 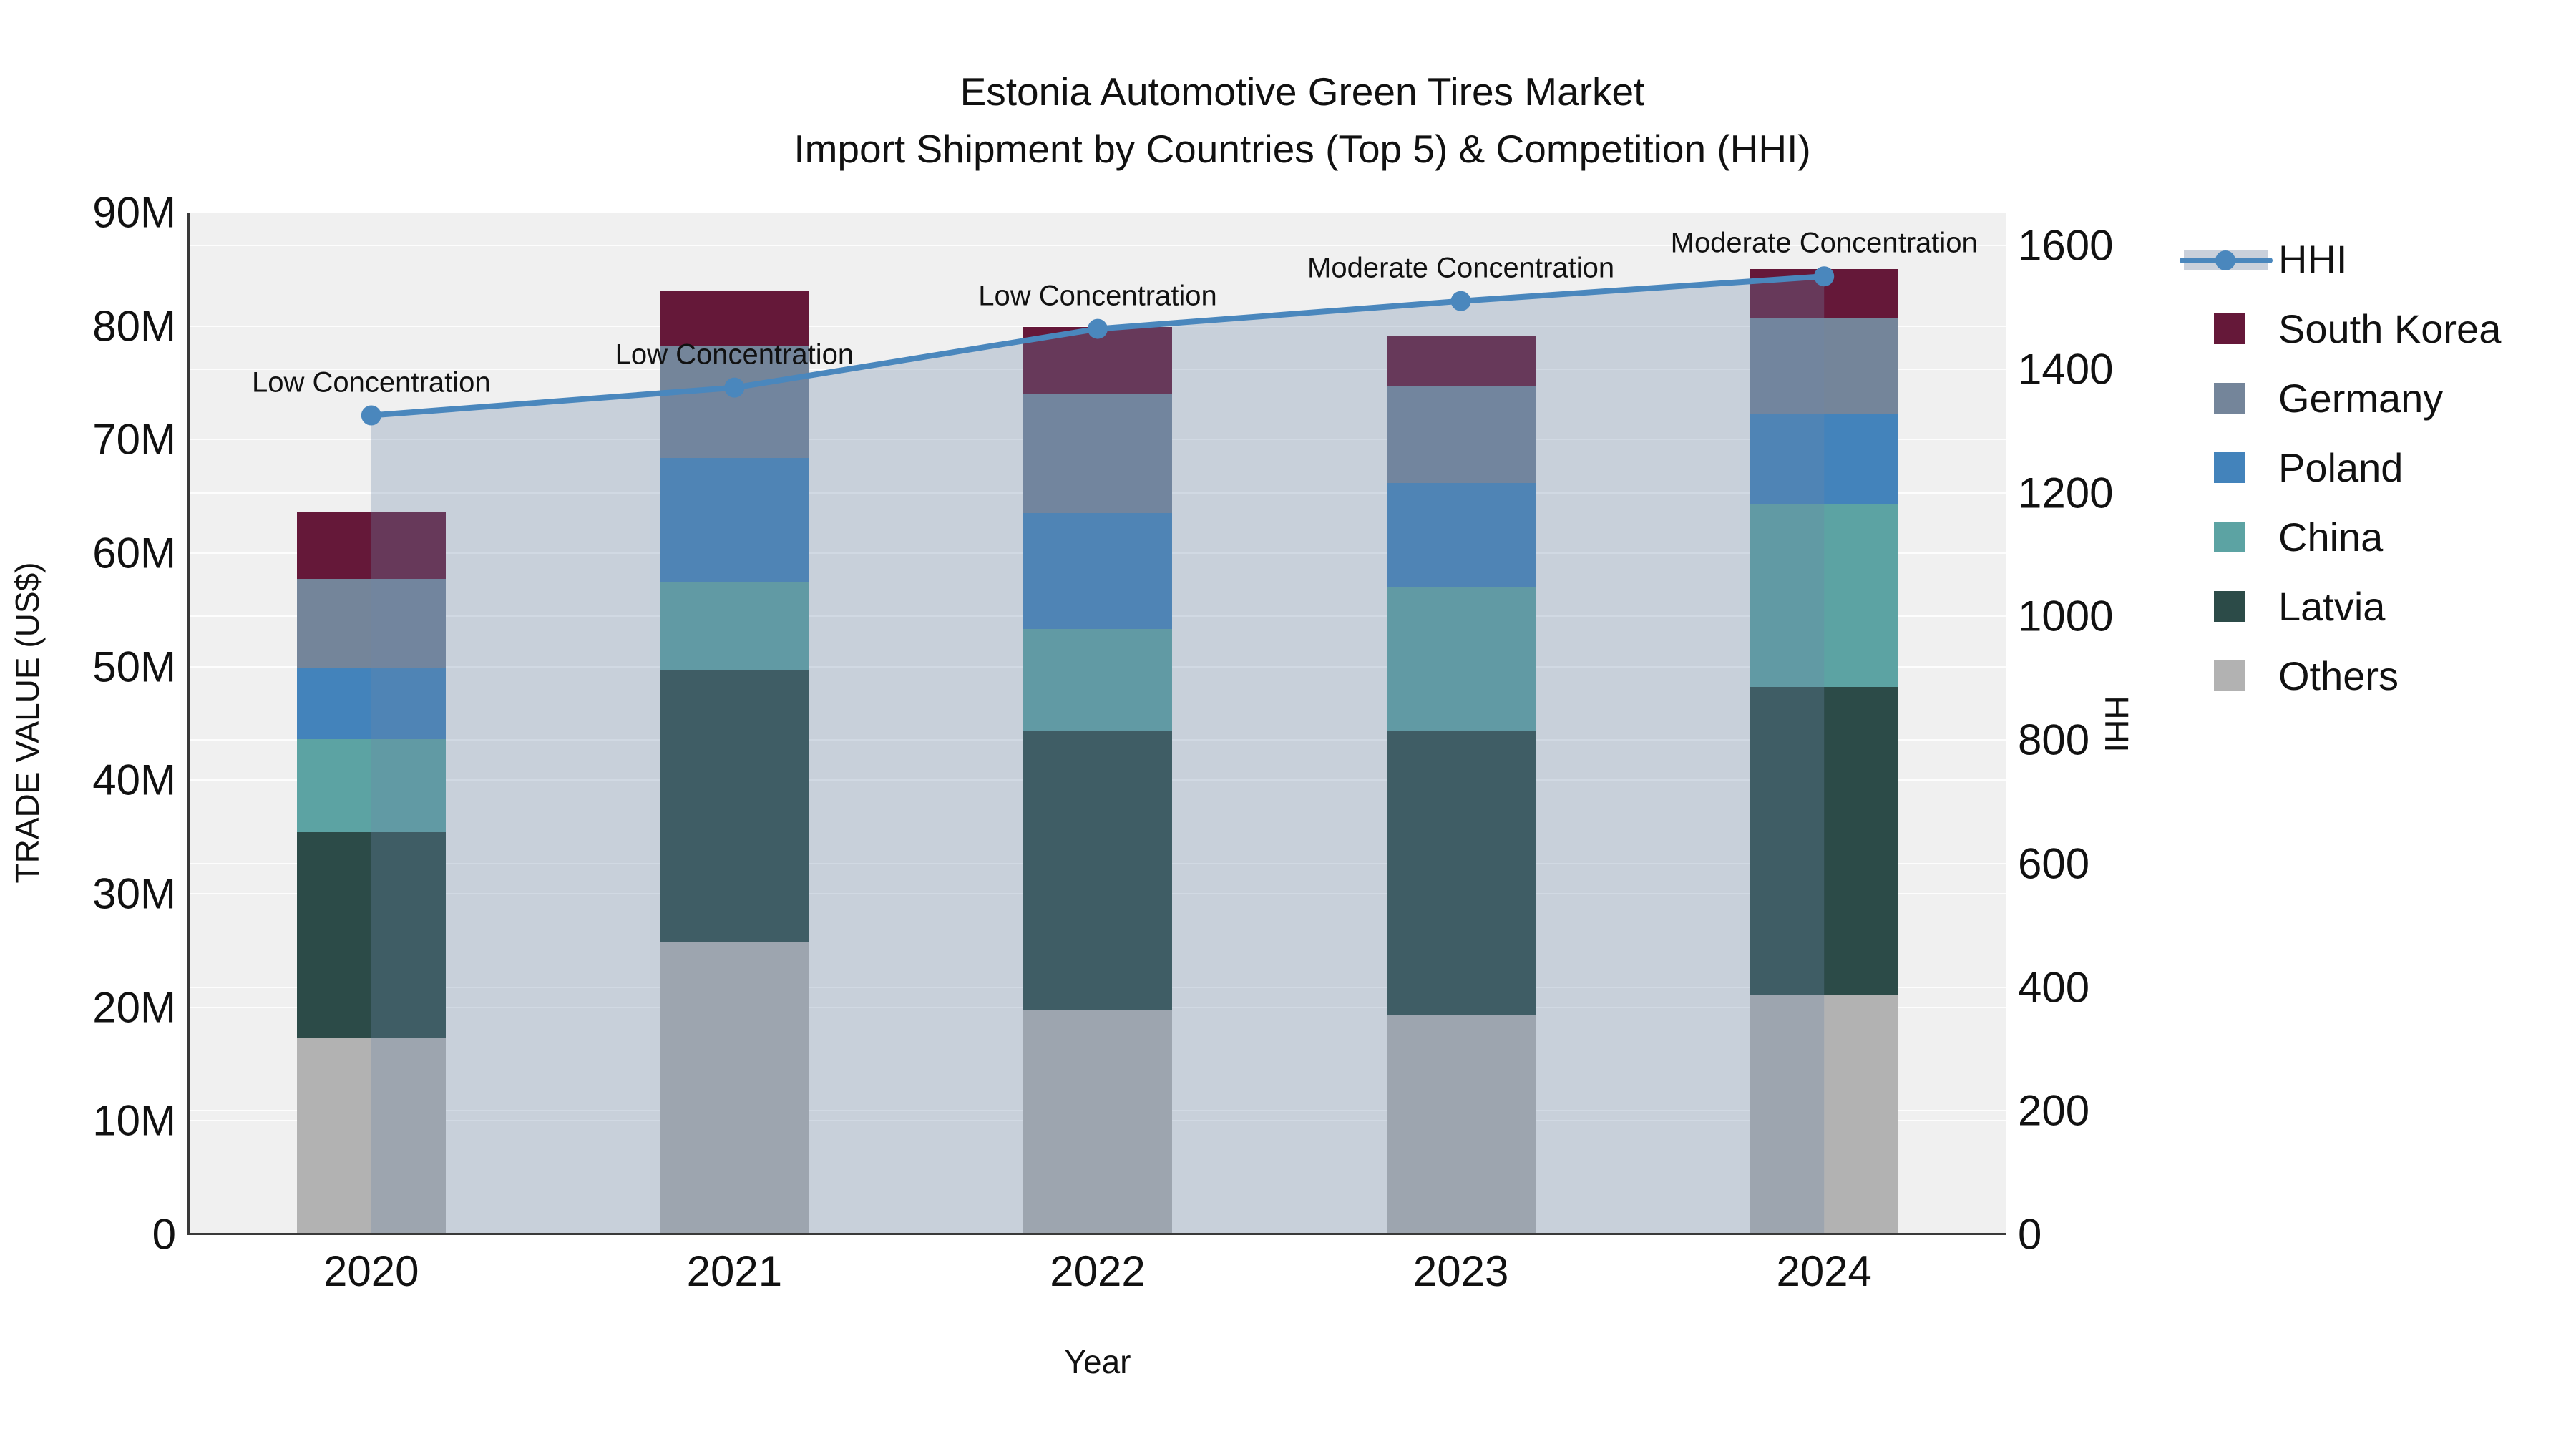 What do you see at coordinates (2390, 328) in the screenshot?
I see `legend-label: South Korea` at bounding box center [2390, 328].